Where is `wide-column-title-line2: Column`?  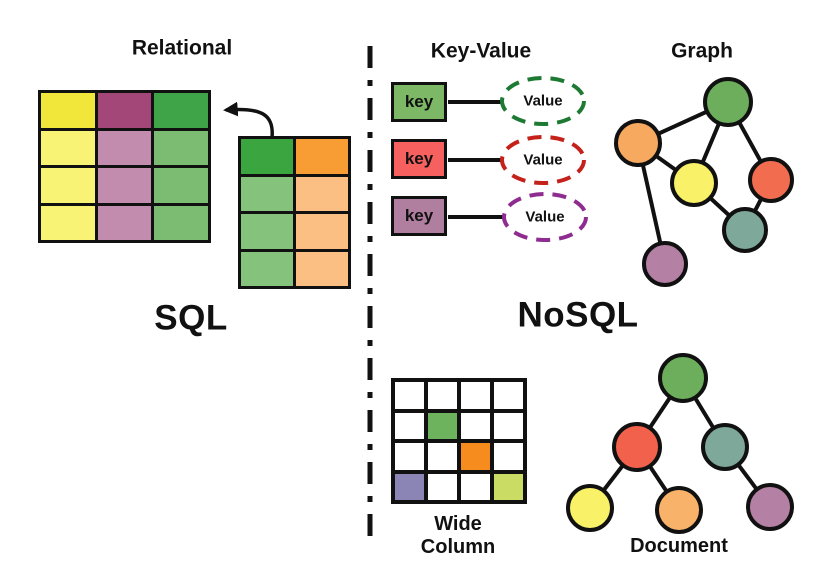 wide-column-title-line2: Column is located at coordinates (458, 547).